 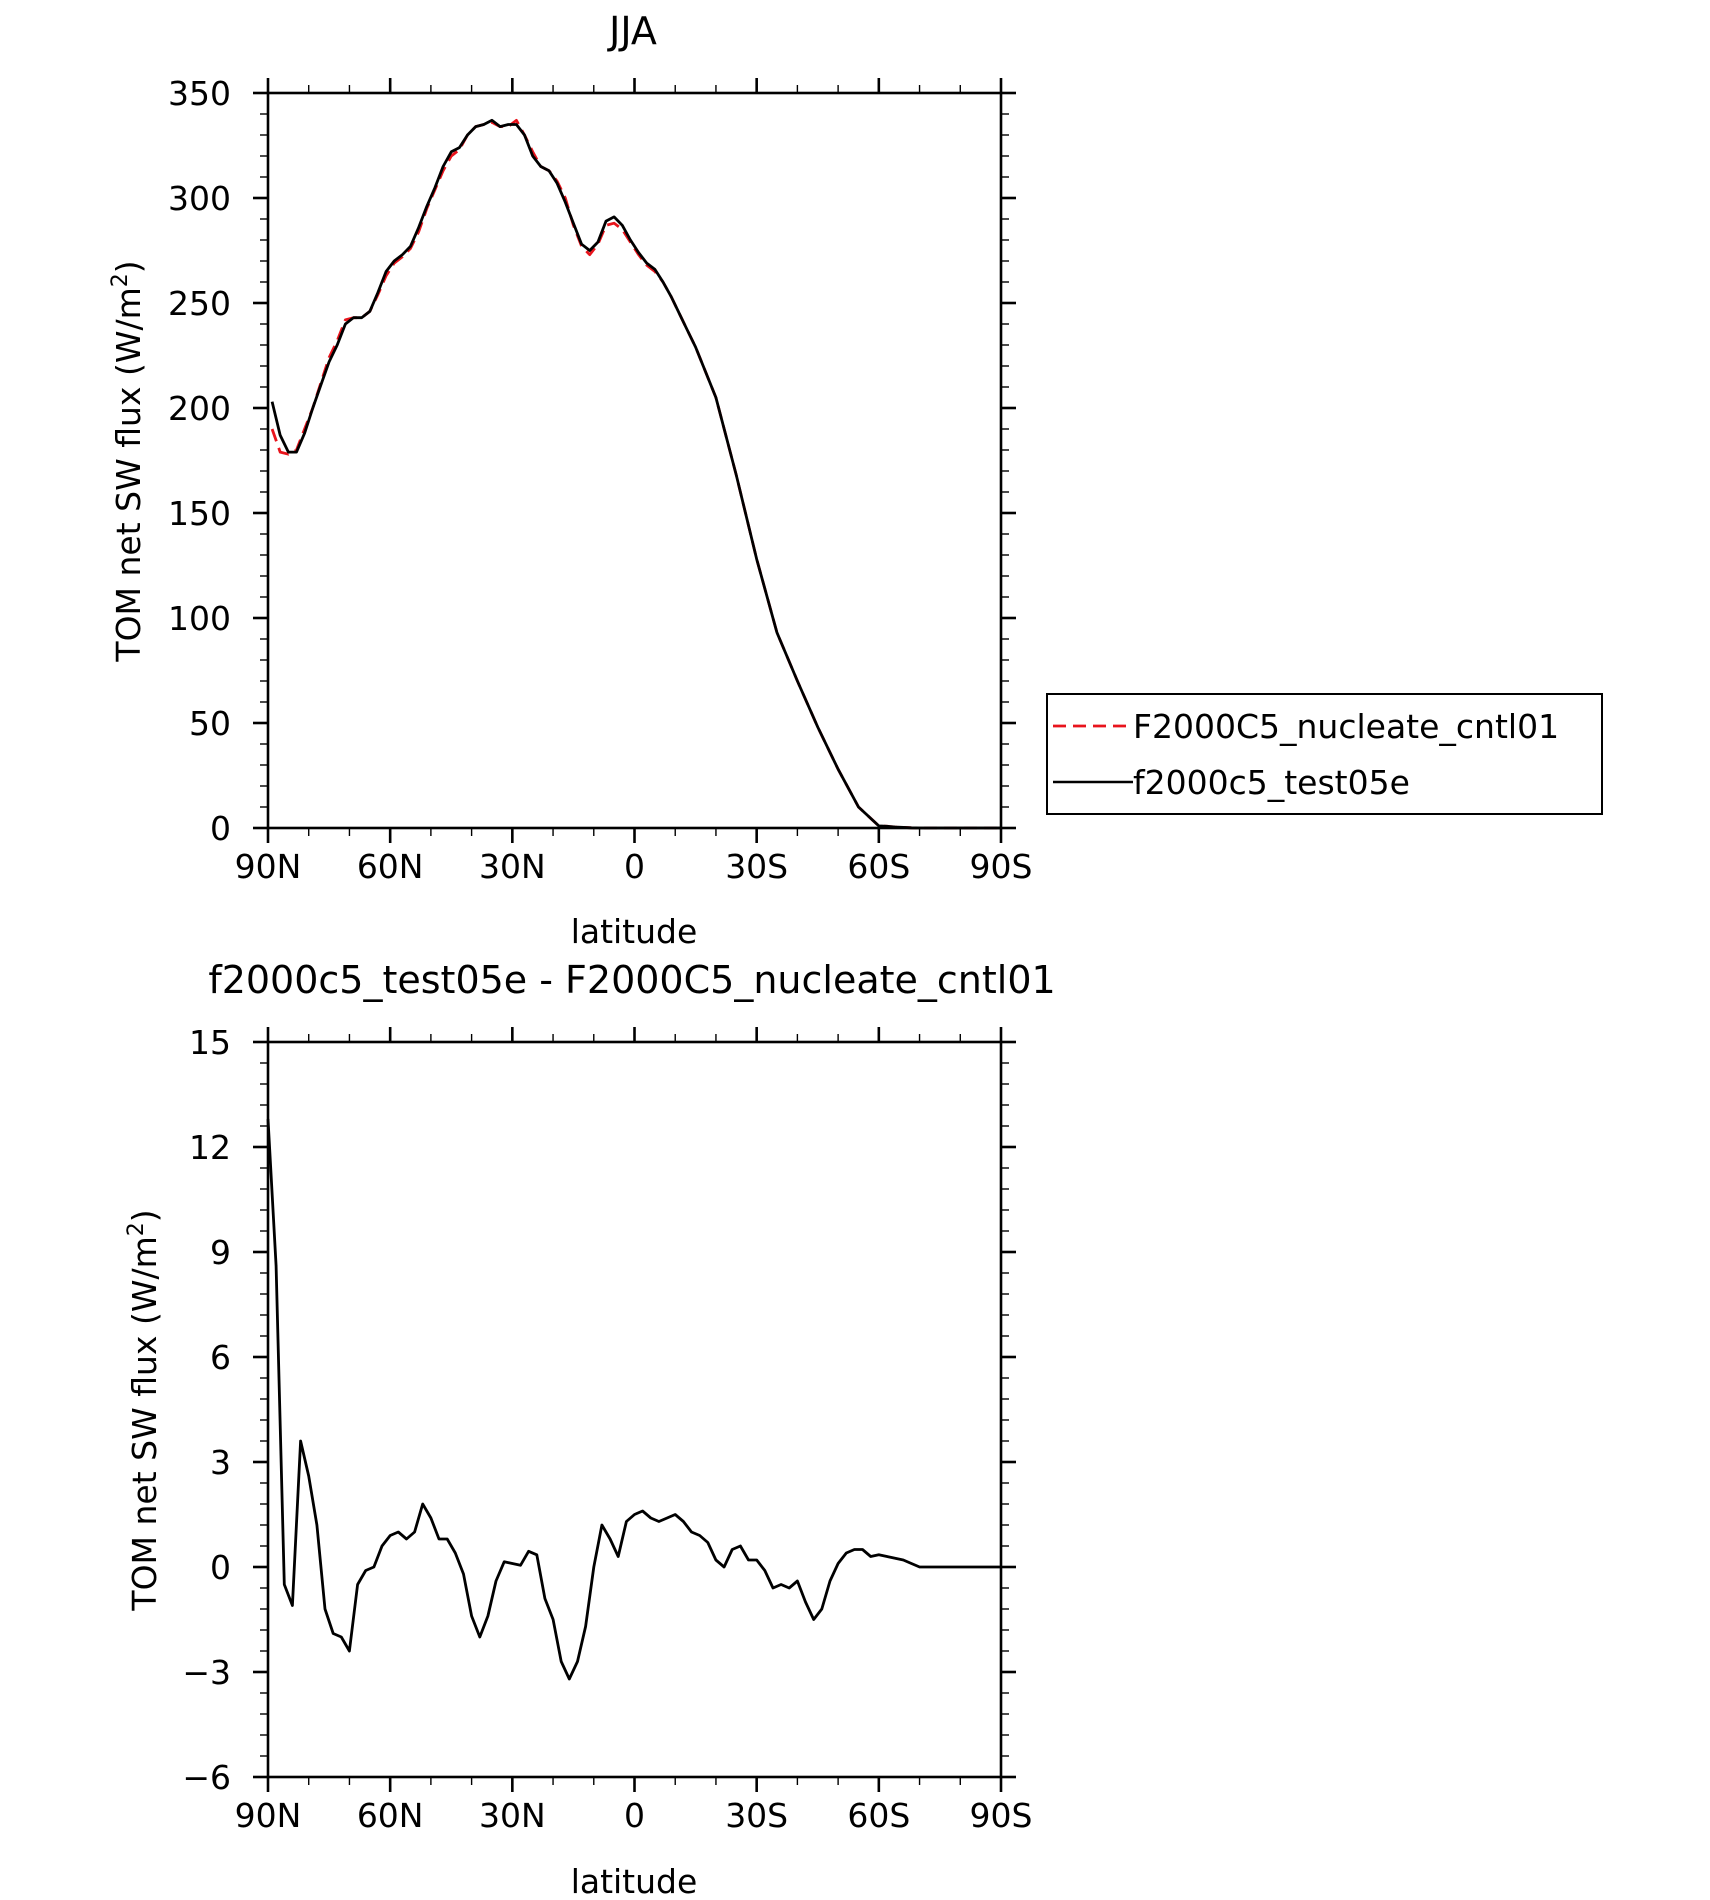 I want to click on bottom-y-tick-label: −6, so click(x=206, y=1777).